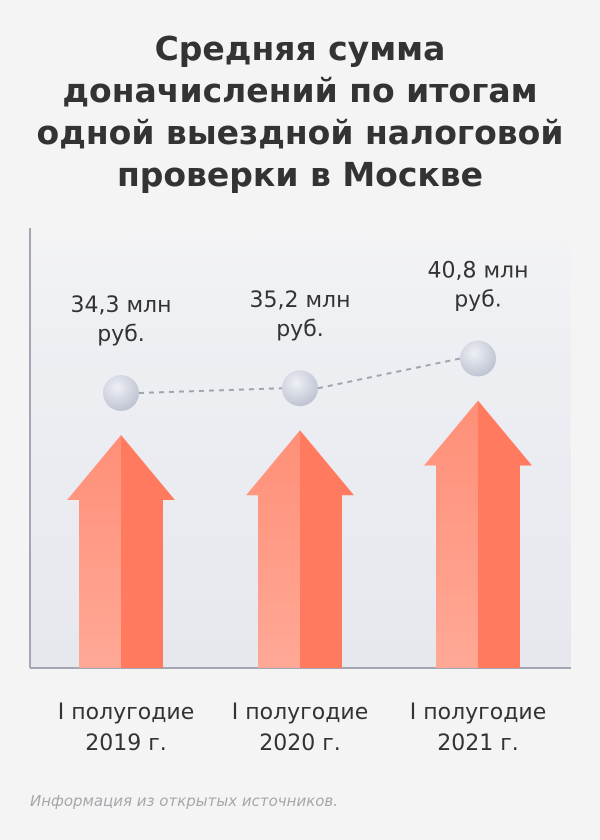 The image size is (600, 840). What do you see at coordinates (478, 743) in the screenshot?
I see `category-label-line: 2021 г.` at bounding box center [478, 743].